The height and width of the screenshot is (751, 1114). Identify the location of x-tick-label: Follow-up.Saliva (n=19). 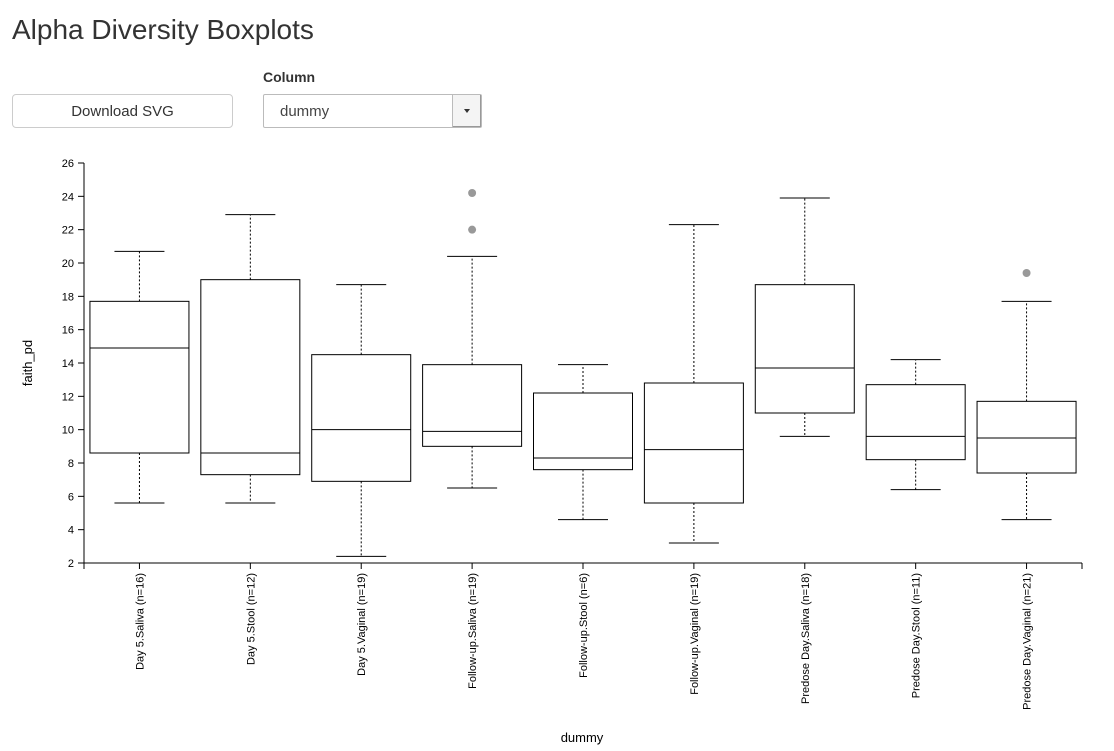
(473, 631).